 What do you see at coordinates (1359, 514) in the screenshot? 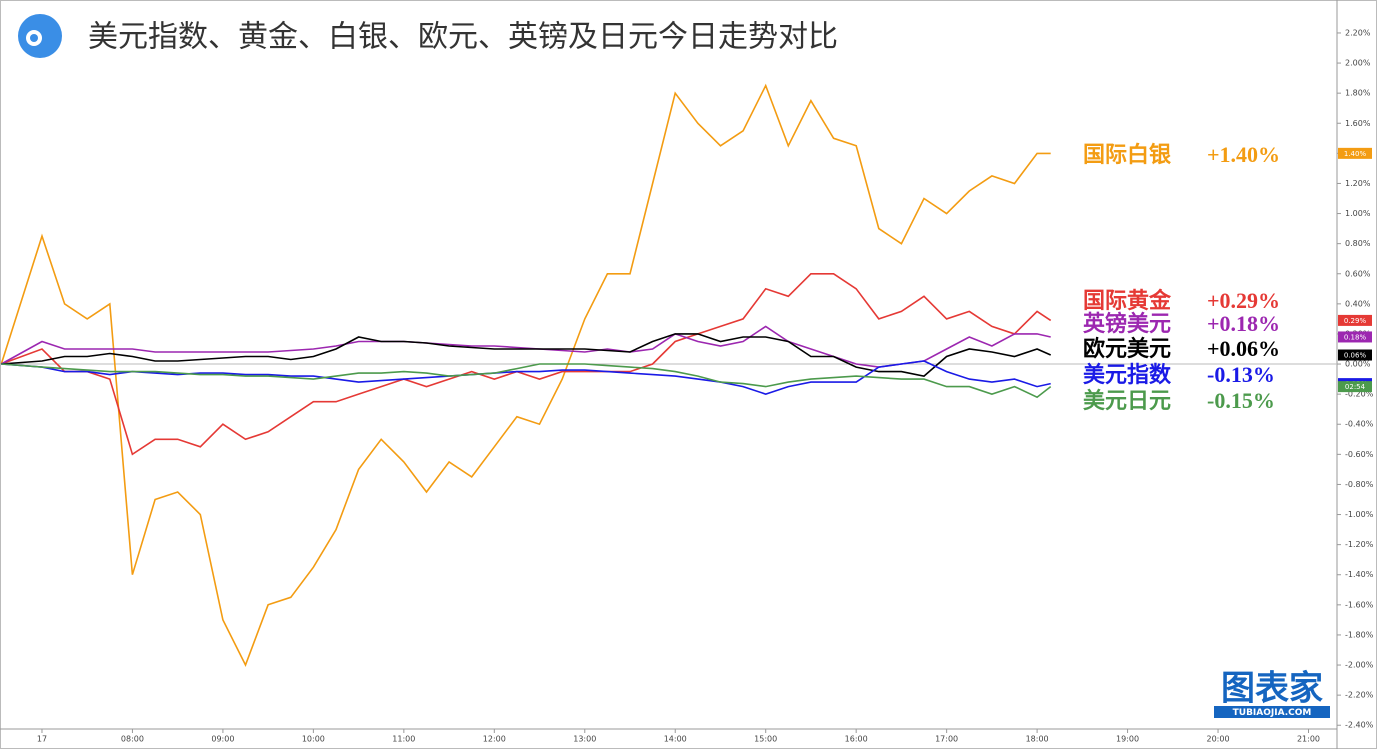
I see `y-tick-label: -1.00%` at bounding box center [1359, 514].